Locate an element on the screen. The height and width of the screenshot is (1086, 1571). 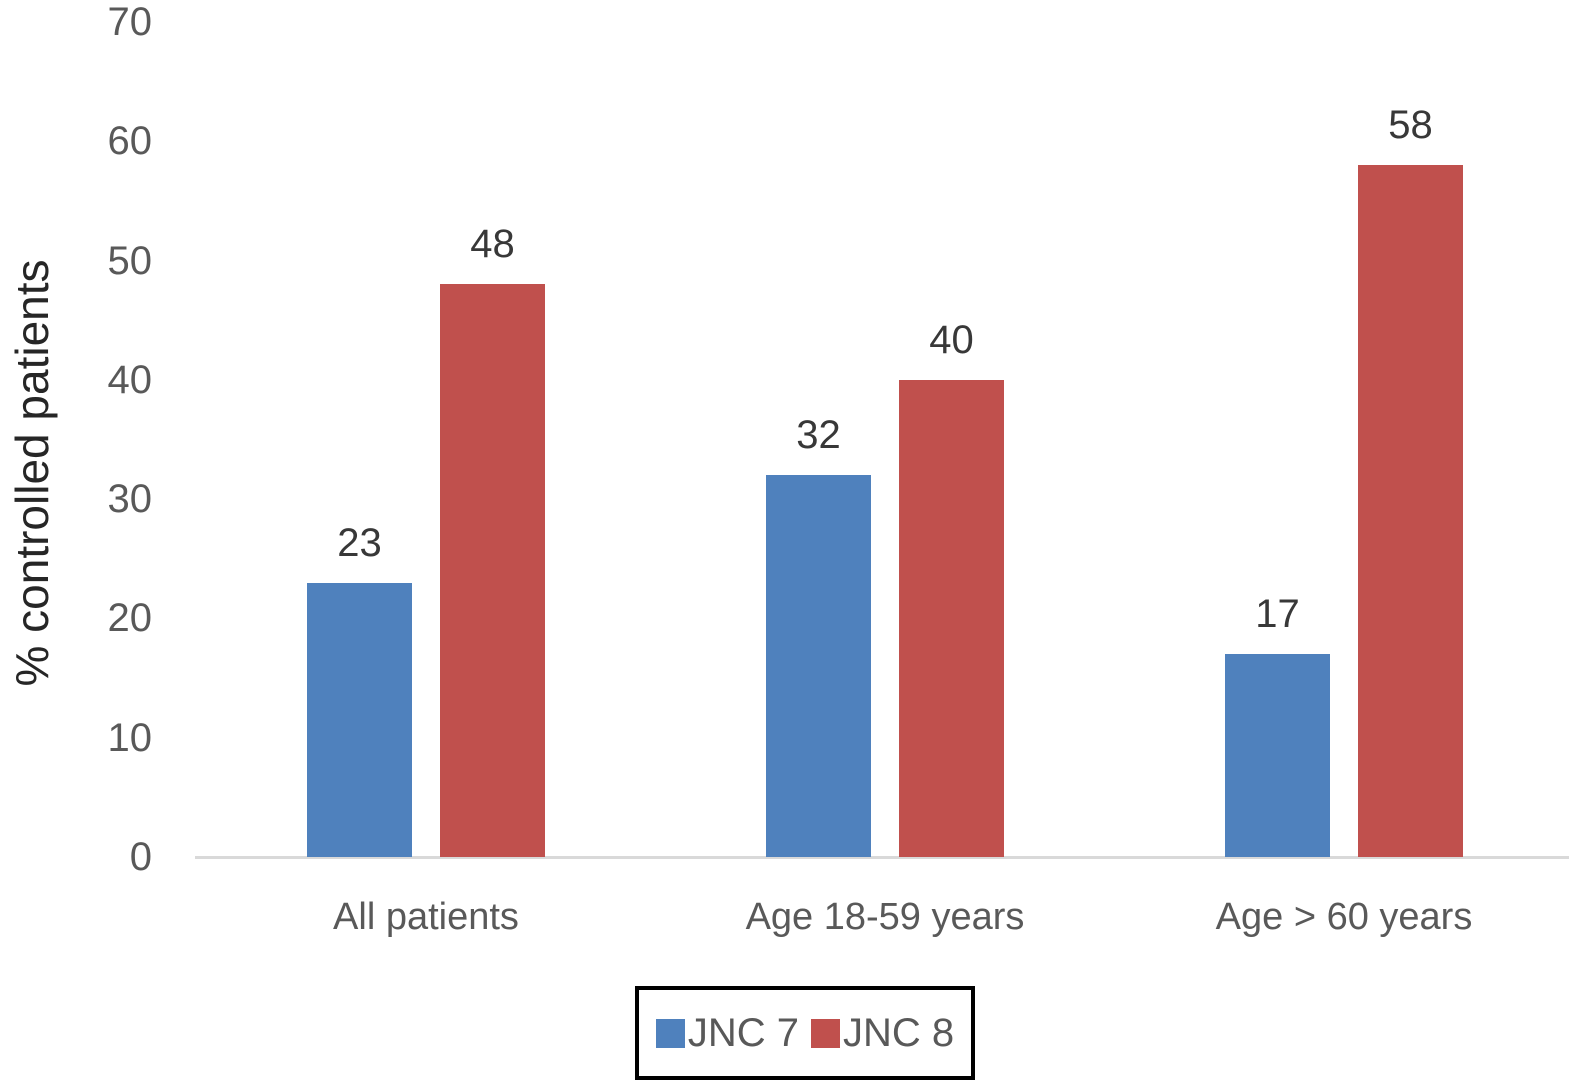
y-tick-label-20: 20 is located at coordinates (130, 618).